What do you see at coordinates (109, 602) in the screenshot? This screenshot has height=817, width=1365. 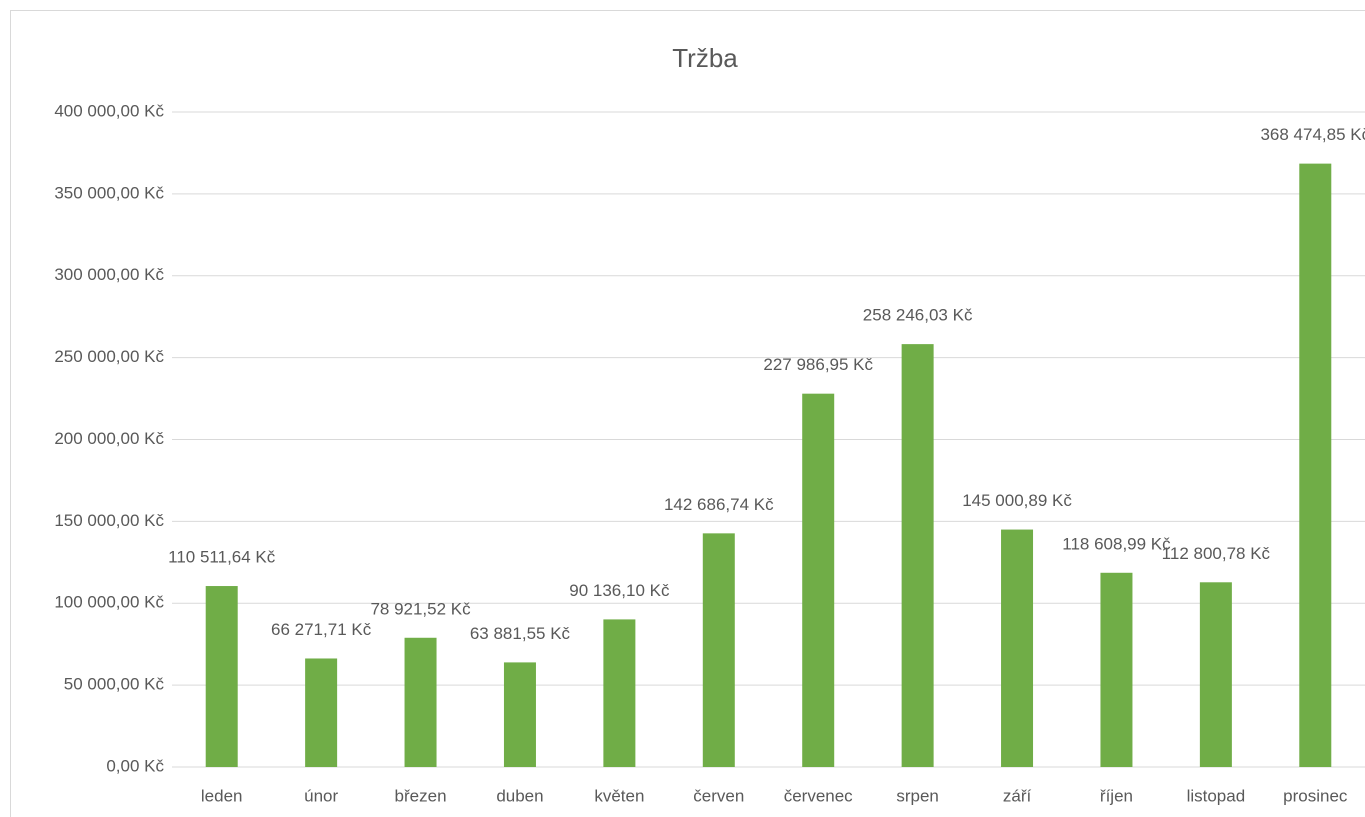 I see `y-tick-label: 100 000,00 Kč` at bounding box center [109, 602].